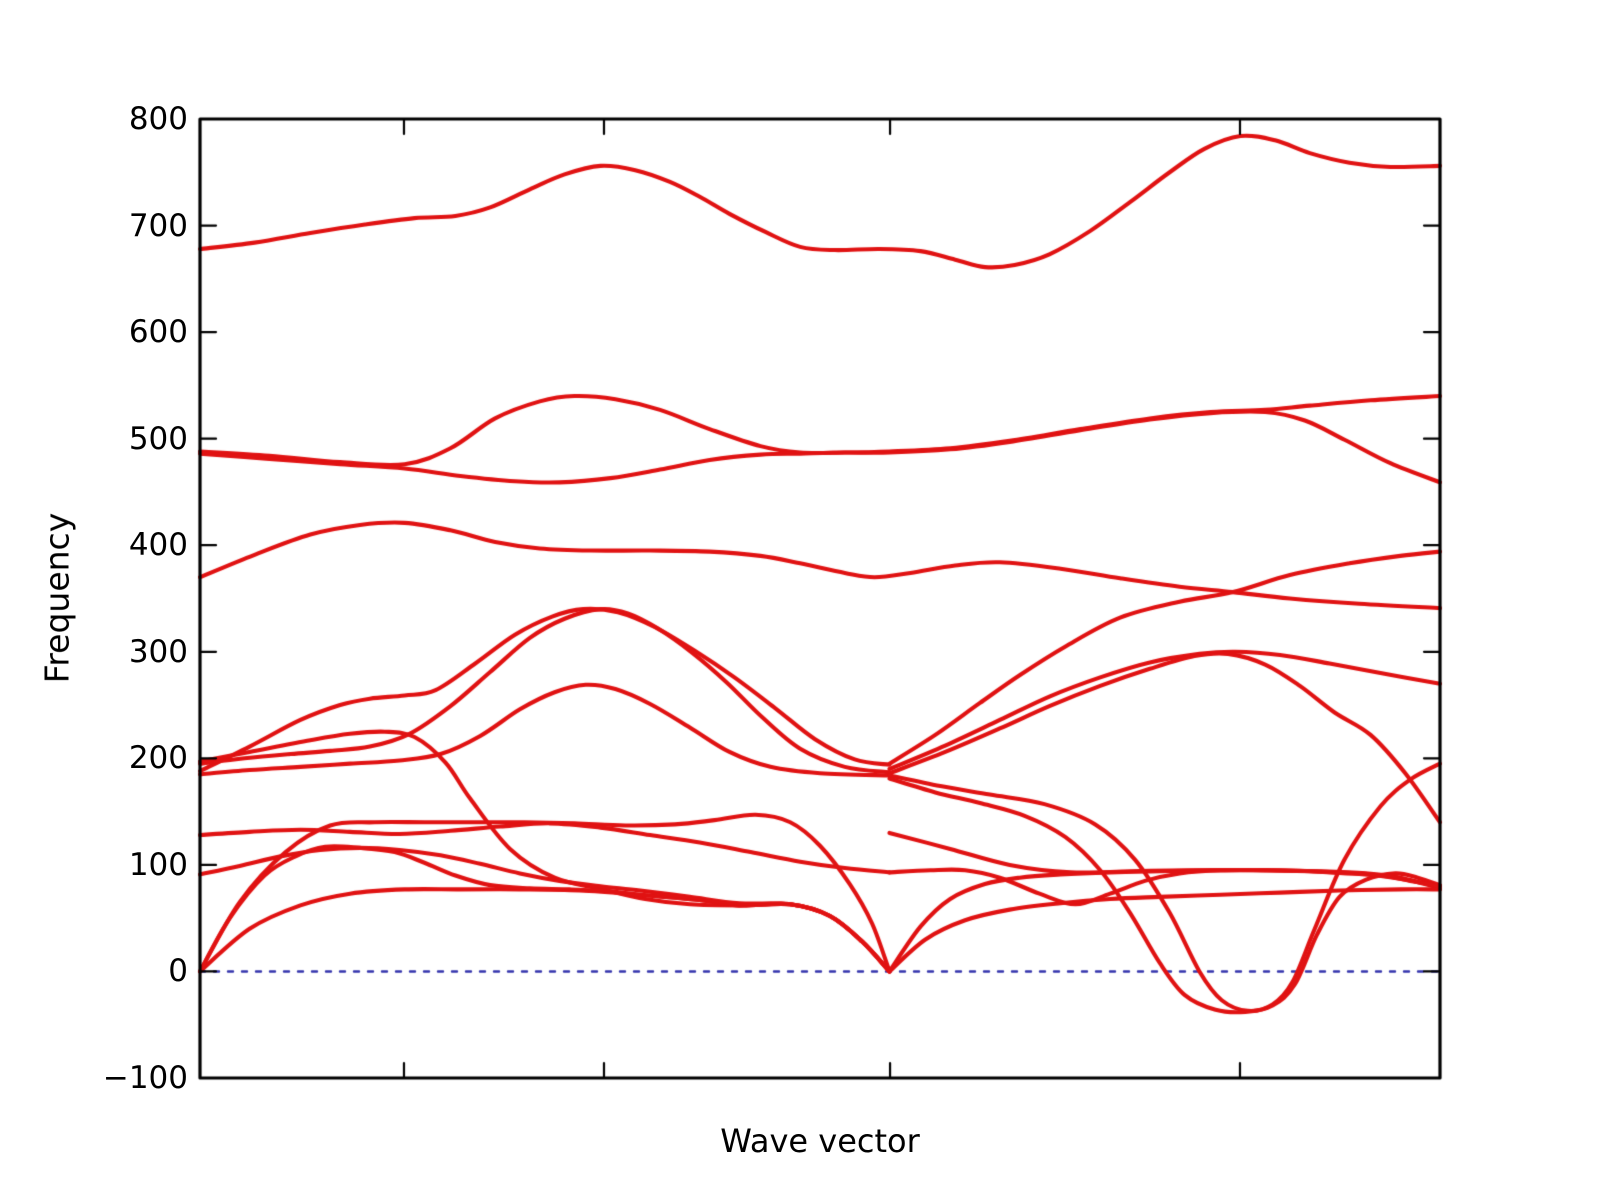 The width and height of the screenshot is (1601, 1201). I want to click on y-tick-label: 800, so click(158, 119).